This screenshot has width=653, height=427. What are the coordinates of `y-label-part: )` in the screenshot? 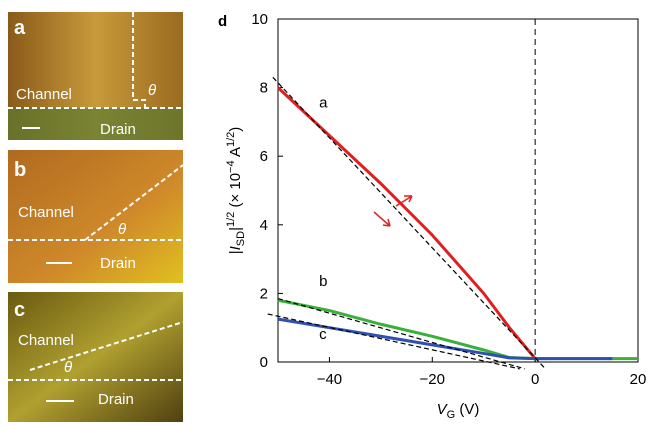 It's located at (235, 129).